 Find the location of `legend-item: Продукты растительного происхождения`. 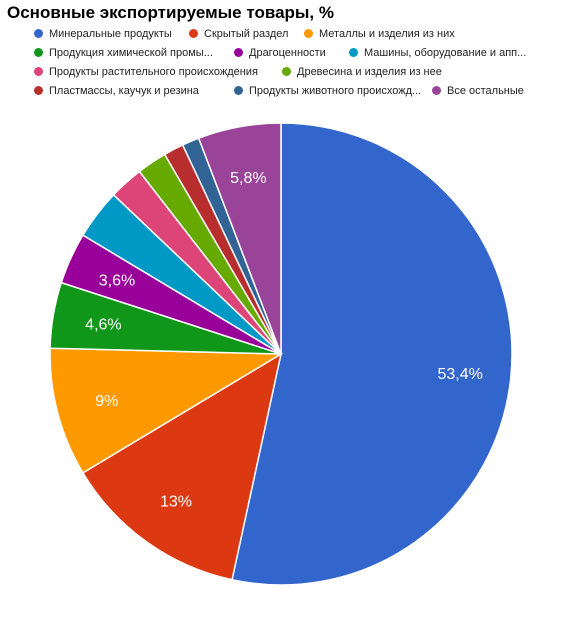

legend-item: Продукты растительного происхождения is located at coordinates (146, 72).